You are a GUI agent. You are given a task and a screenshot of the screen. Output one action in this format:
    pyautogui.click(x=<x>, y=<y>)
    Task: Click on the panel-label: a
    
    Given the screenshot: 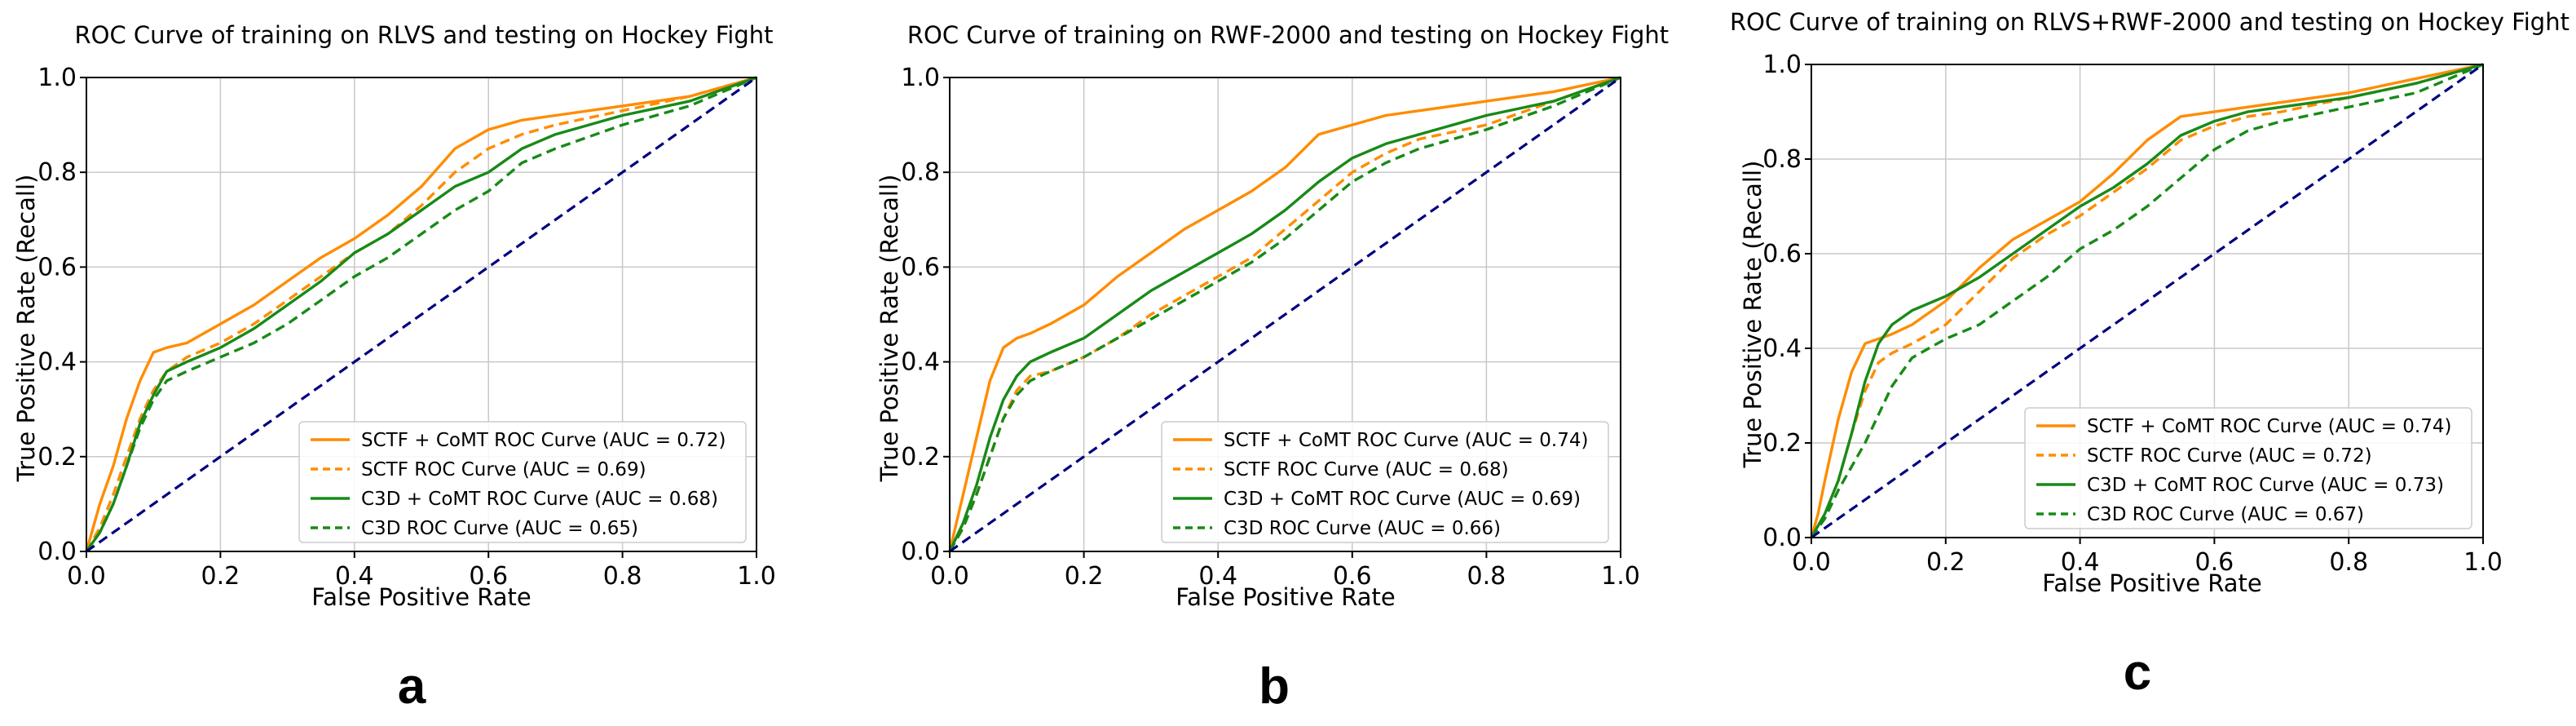 What is the action you would take?
    pyautogui.click(x=412, y=687)
    